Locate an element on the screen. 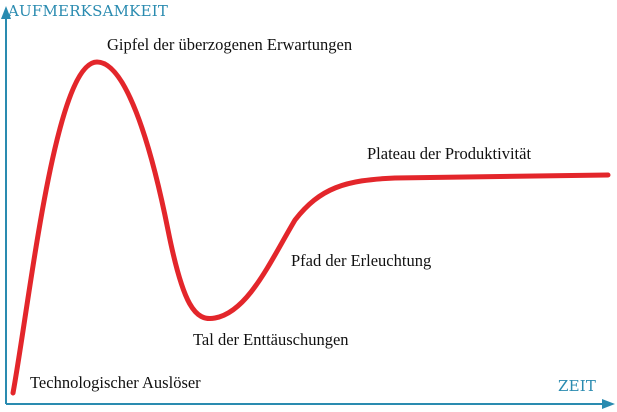 The width and height of the screenshot is (617, 412). phase-label-trigger: Technologischer Auslöser is located at coordinates (115, 382).